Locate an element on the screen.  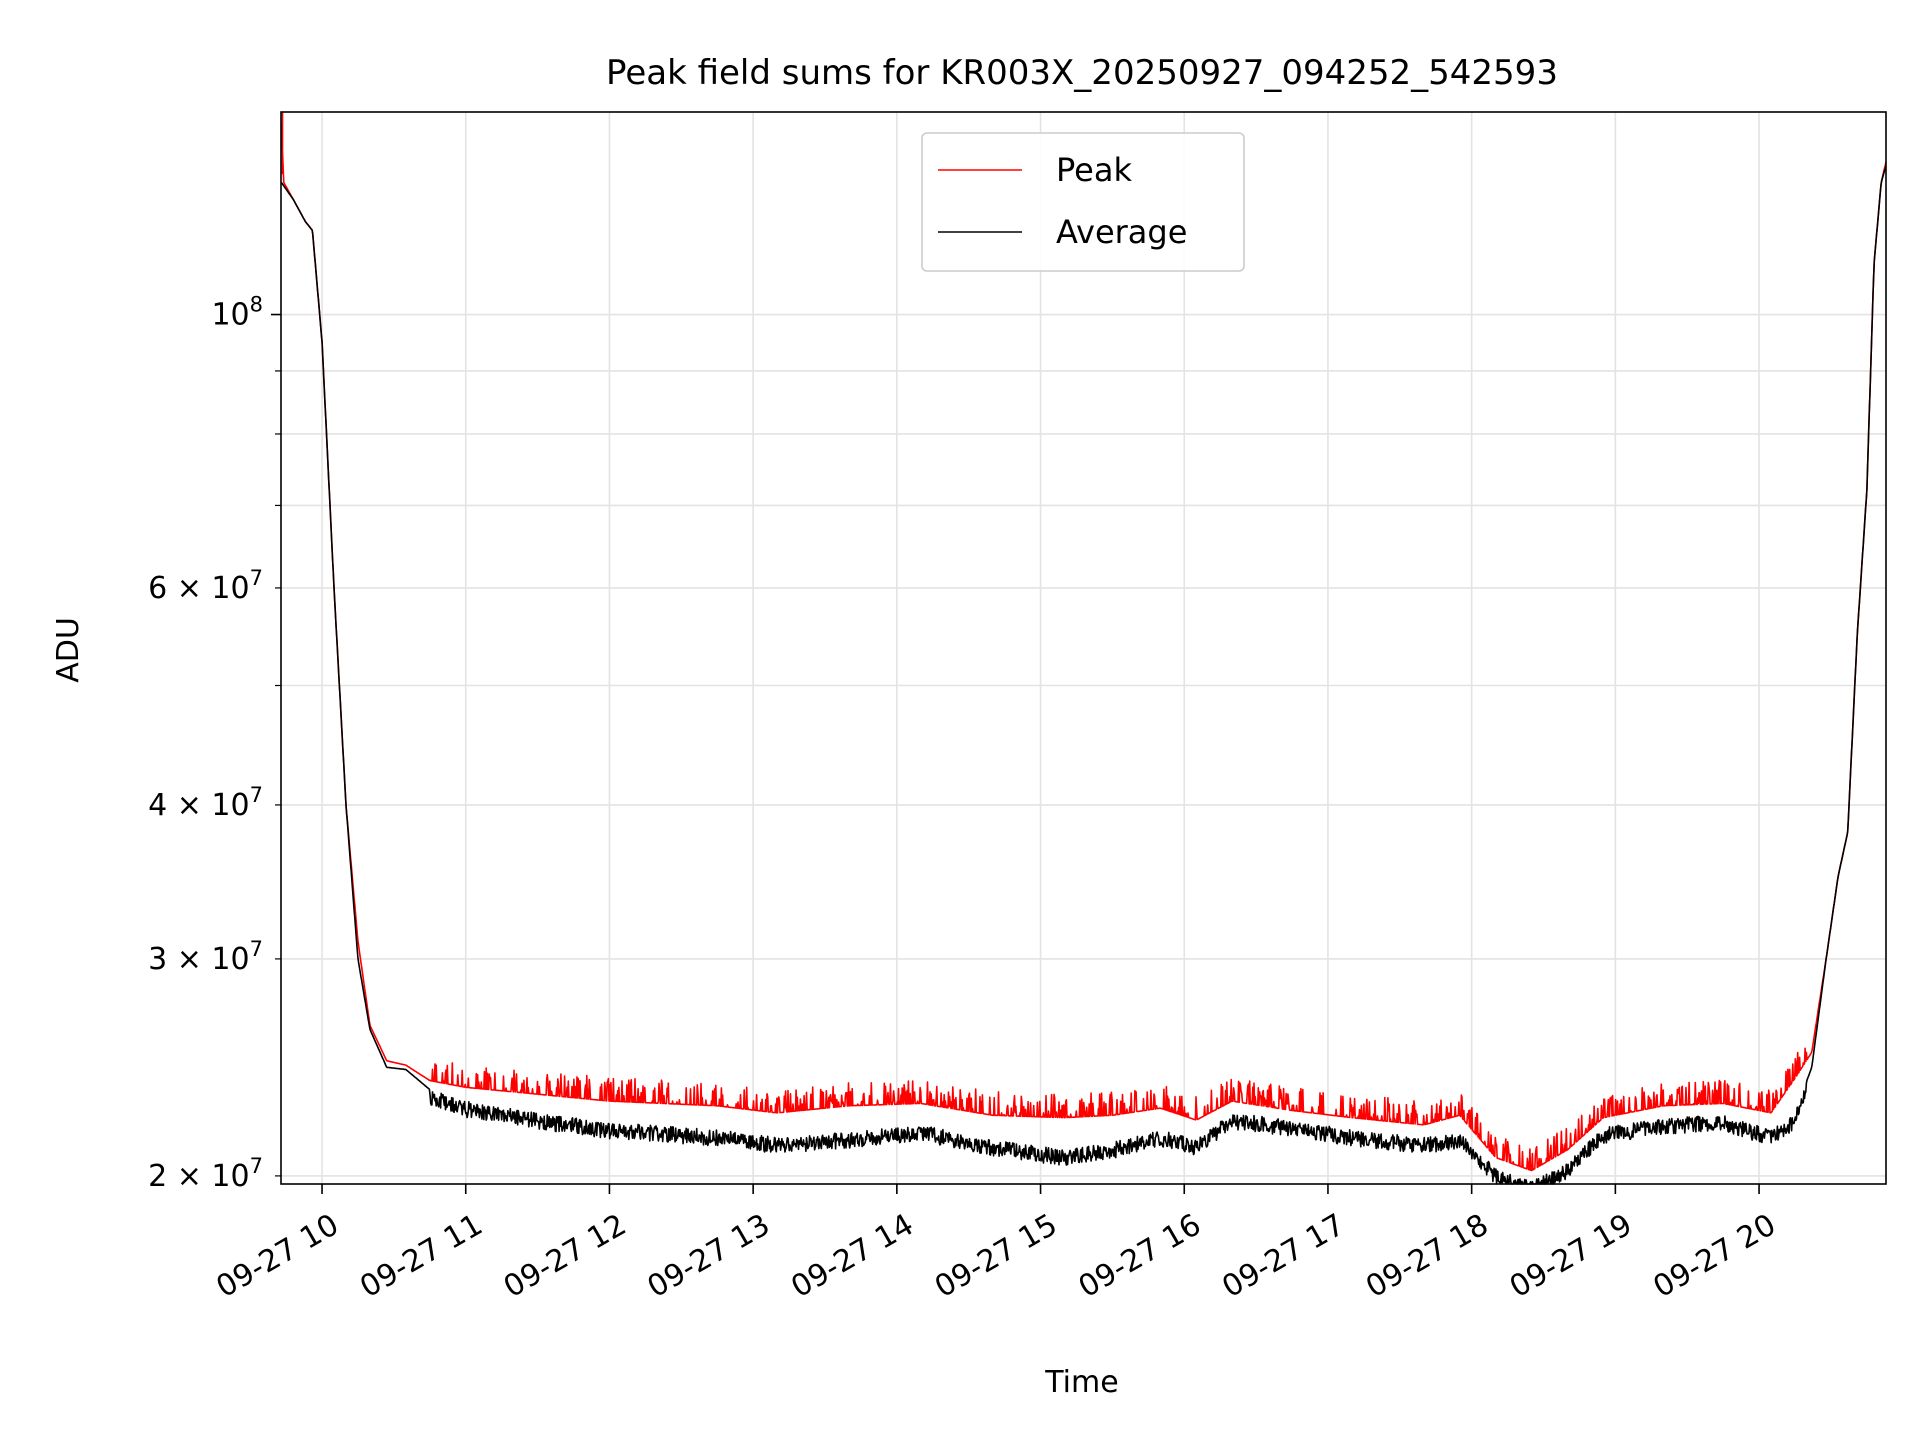
y-tick-label: 108 is located at coordinates (237, 313).